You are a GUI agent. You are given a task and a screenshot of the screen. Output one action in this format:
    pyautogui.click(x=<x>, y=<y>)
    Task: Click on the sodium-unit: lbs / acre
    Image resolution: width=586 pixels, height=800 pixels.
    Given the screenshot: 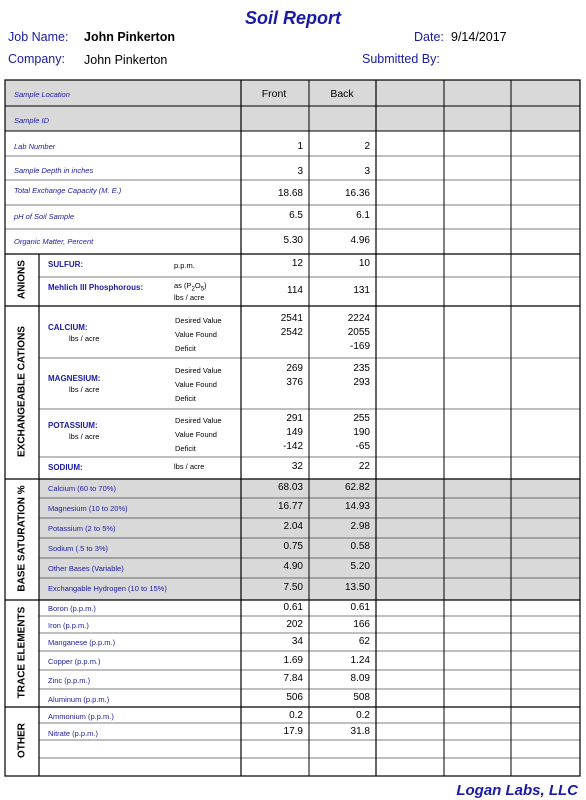 What is the action you would take?
    pyautogui.click(x=189, y=466)
    